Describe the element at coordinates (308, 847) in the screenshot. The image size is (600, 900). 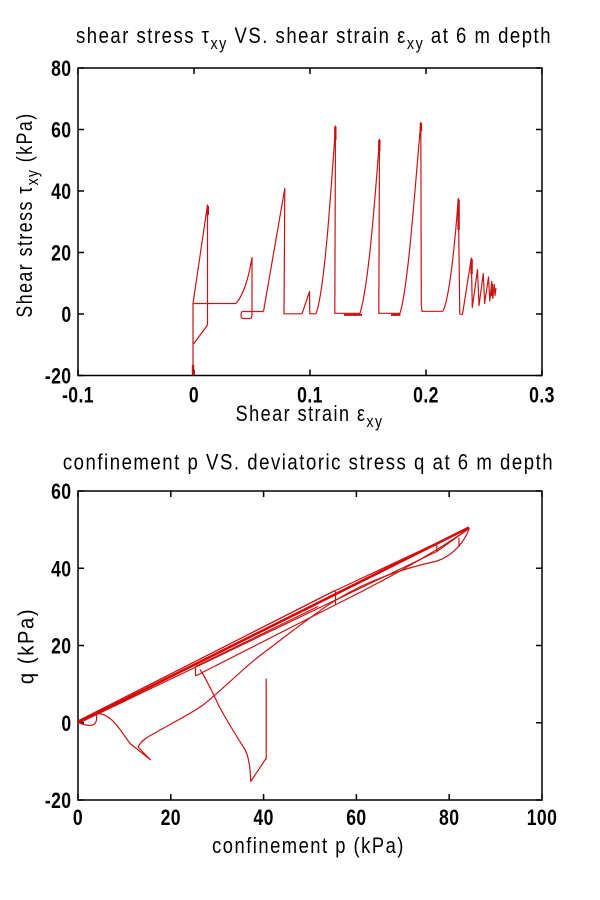
I see `svg-text: confinement p (kPa)` at that location.